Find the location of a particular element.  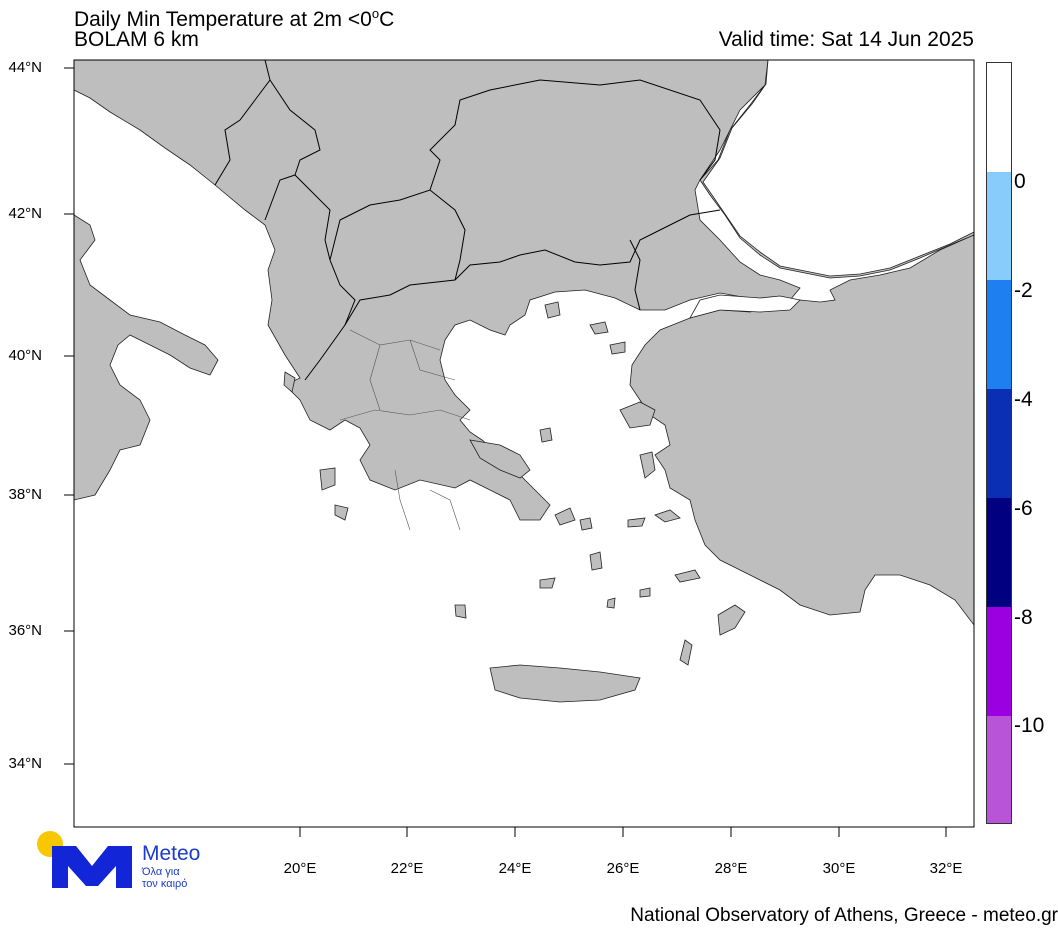

model-name: BOLAM 6 km is located at coordinates (136, 39).